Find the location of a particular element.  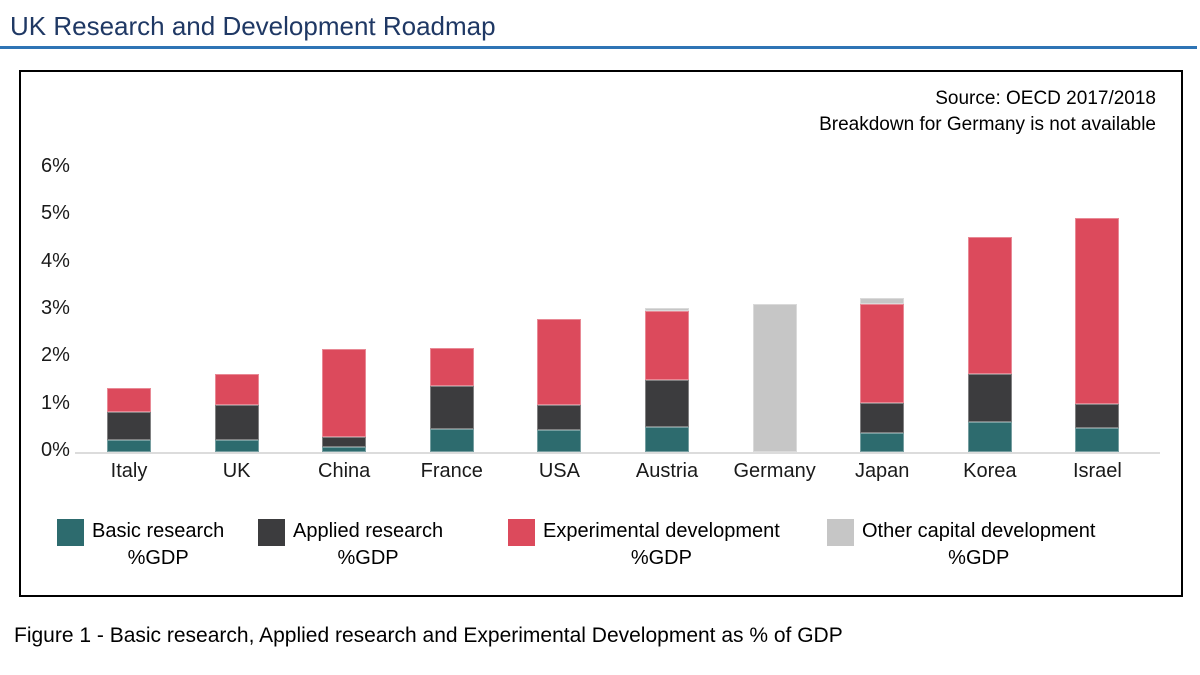

legend-item-1: Basic research %GDP is located at coordinates (140, 545).